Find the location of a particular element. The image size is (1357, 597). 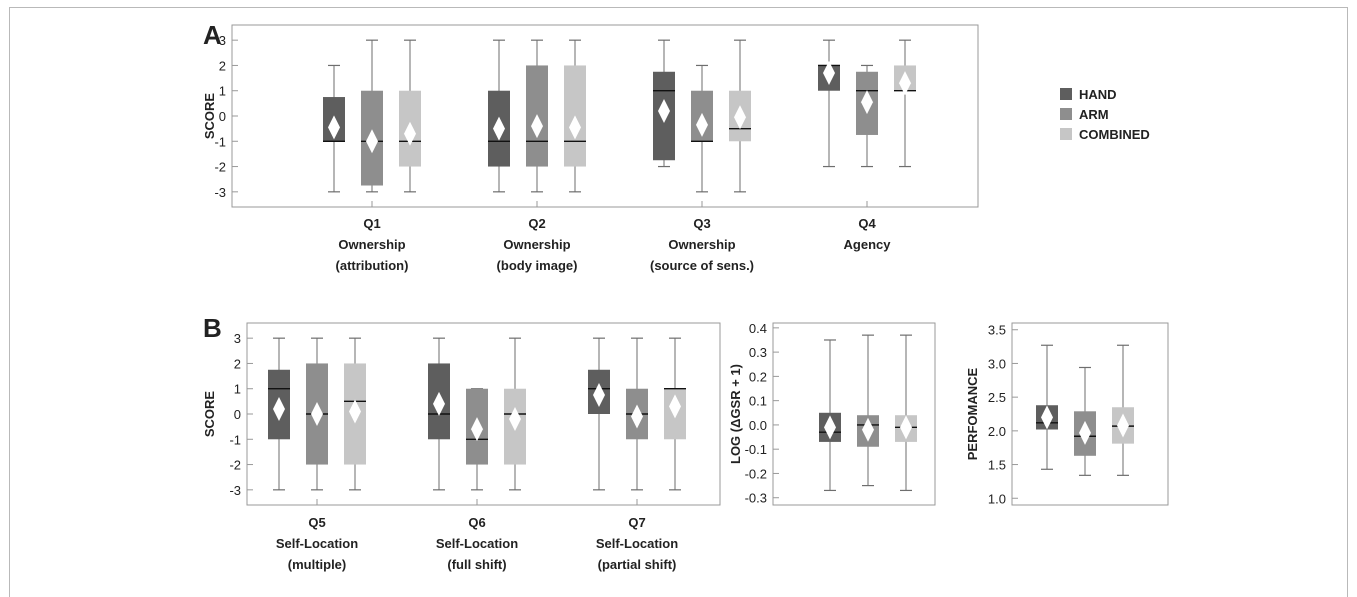

legend-label: HAND is located at coordinates (1098, 94).